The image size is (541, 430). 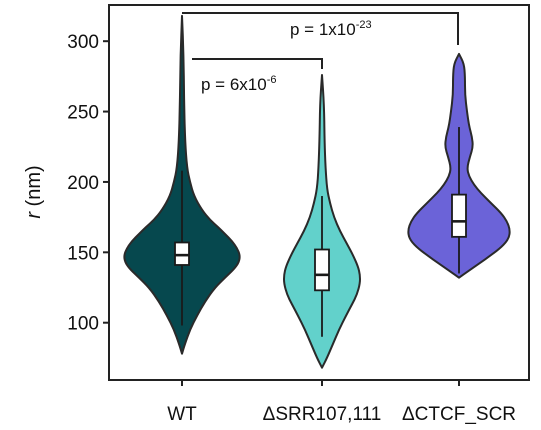 I want to click on y-tick-label: 100, so click(x=83, y=324).